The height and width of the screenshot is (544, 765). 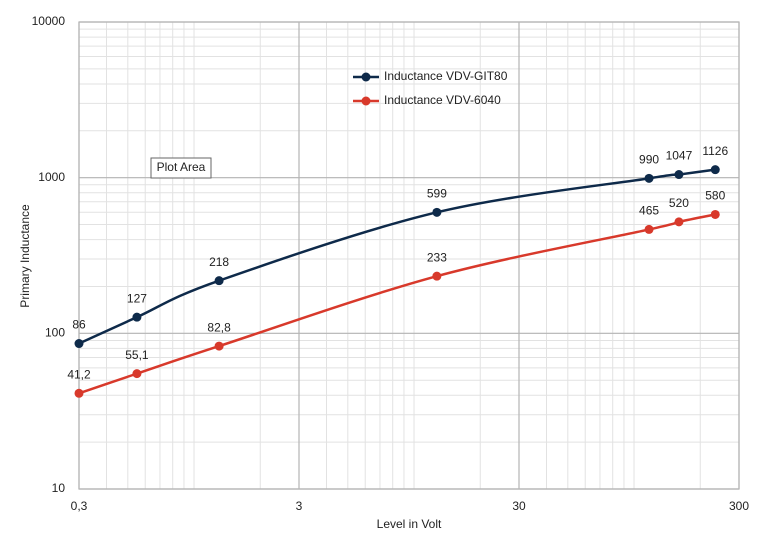 What do you see at coordinates (137, 355) in the screenshot?
I see `data-label: 55,1` at bounding box center [137, 355].